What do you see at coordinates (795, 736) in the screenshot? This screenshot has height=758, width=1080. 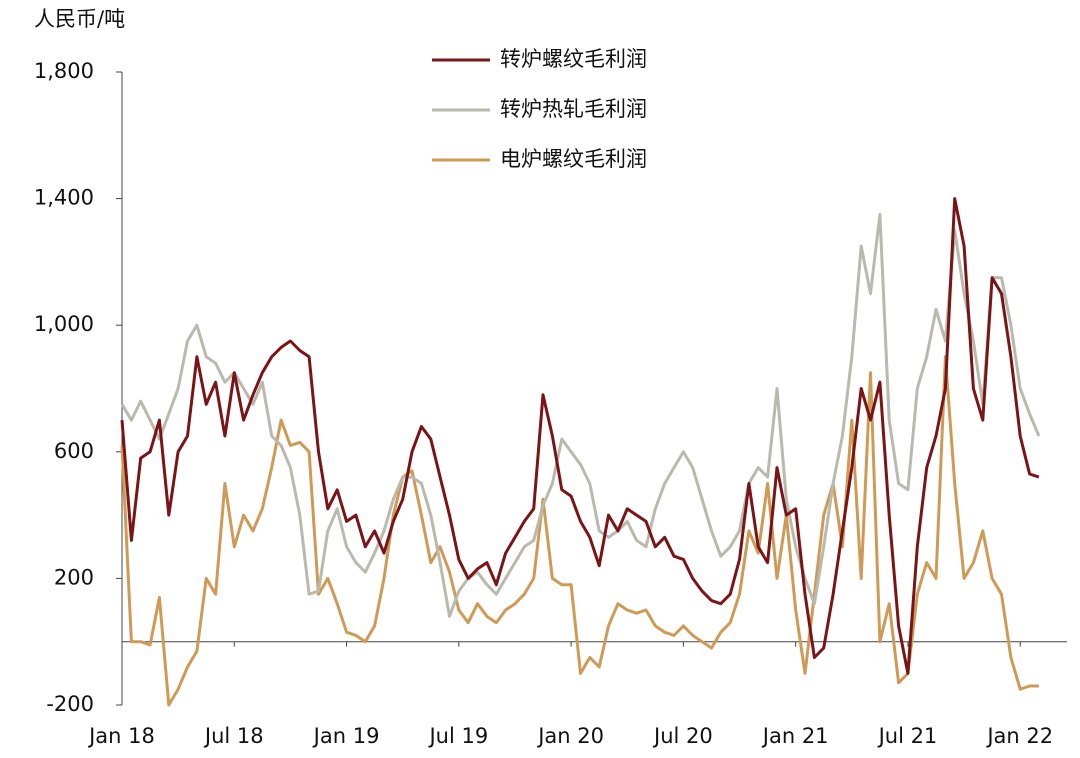 I see `x-tick-label: Jan 21` at bounding box center [795, 736].